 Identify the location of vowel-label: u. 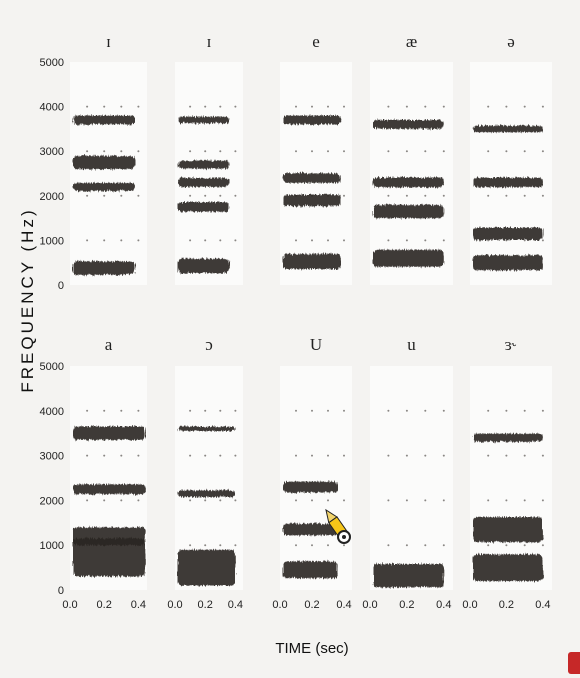
(411, 344).